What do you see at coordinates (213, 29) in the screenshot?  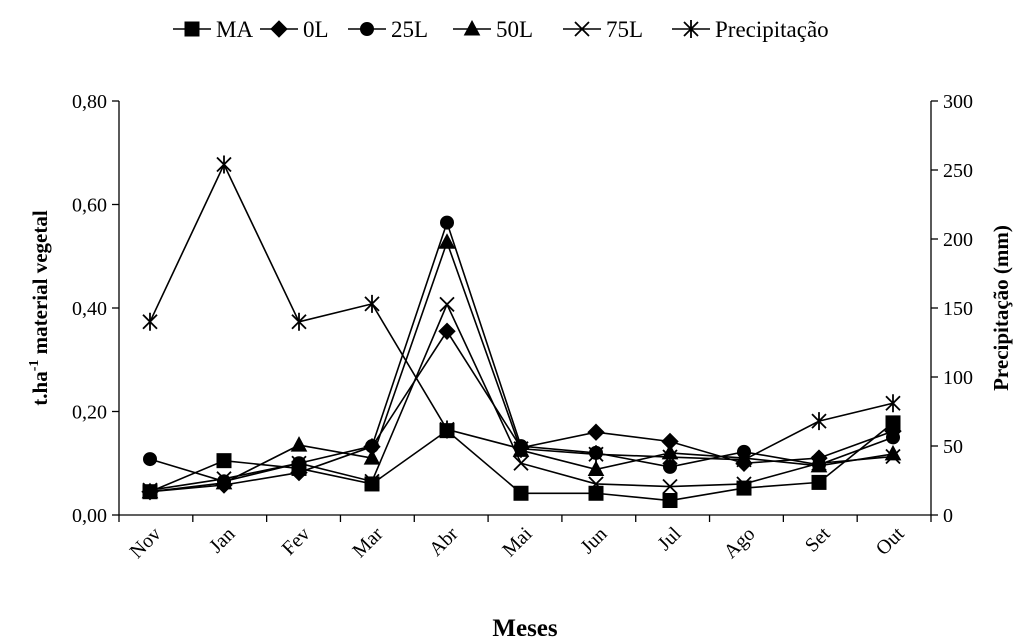 I see `legend-item-ma: MA` at bounding box center [213, 29].